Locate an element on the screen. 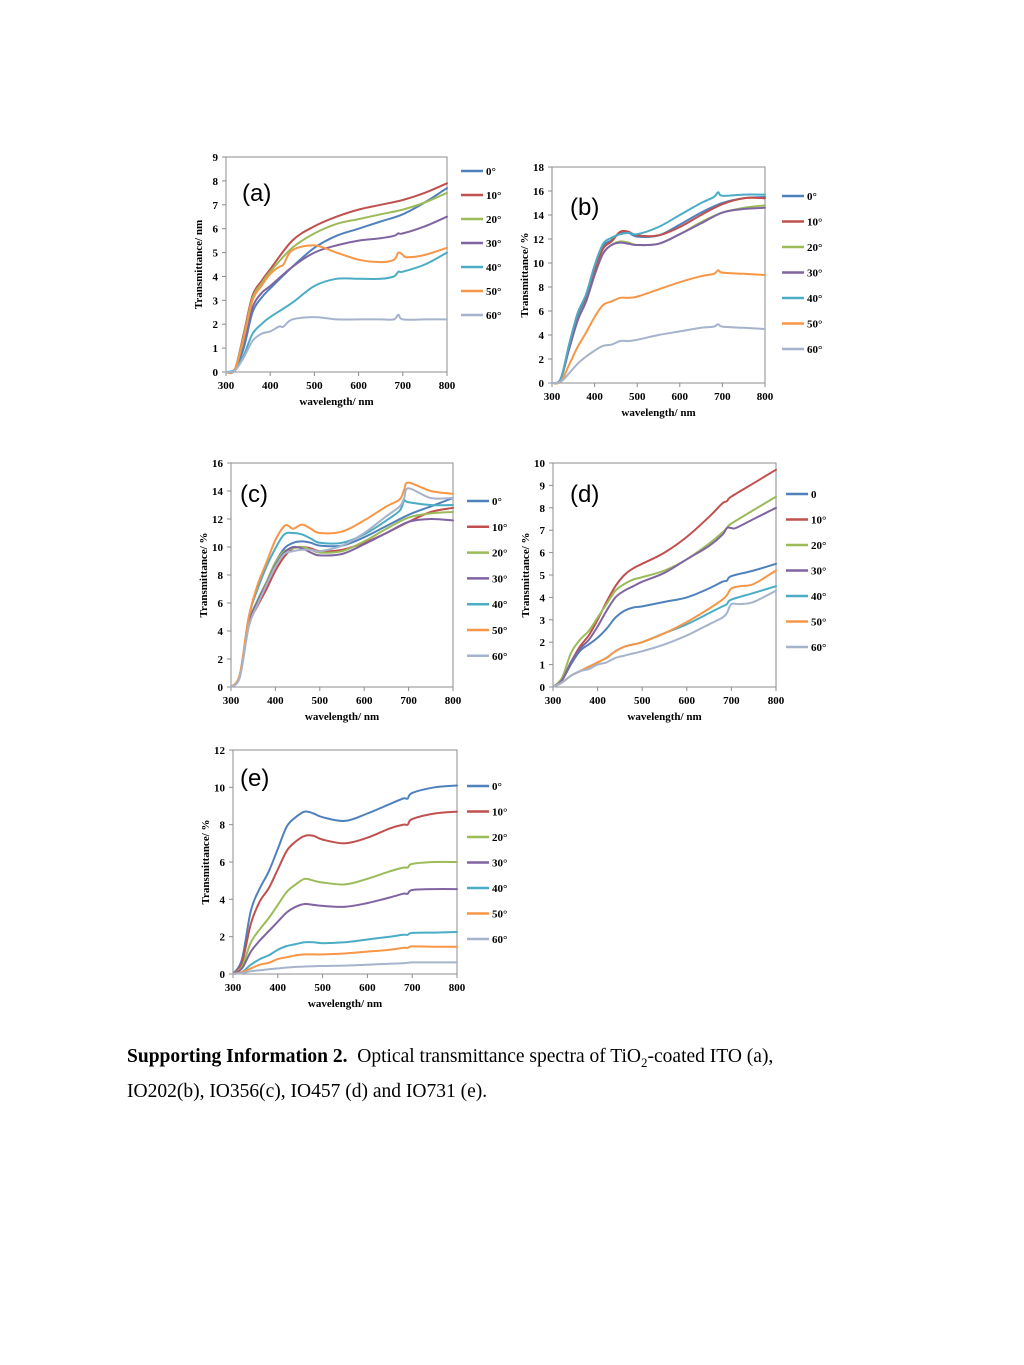  series-line-b-50deg is located at coordinates (658, 327).